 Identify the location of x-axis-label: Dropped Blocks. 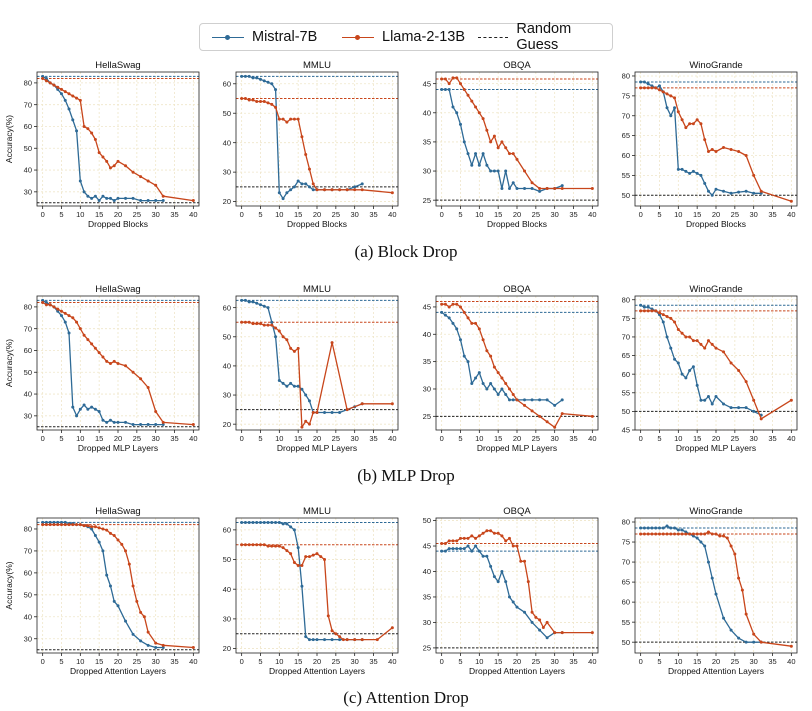
(716, 224).